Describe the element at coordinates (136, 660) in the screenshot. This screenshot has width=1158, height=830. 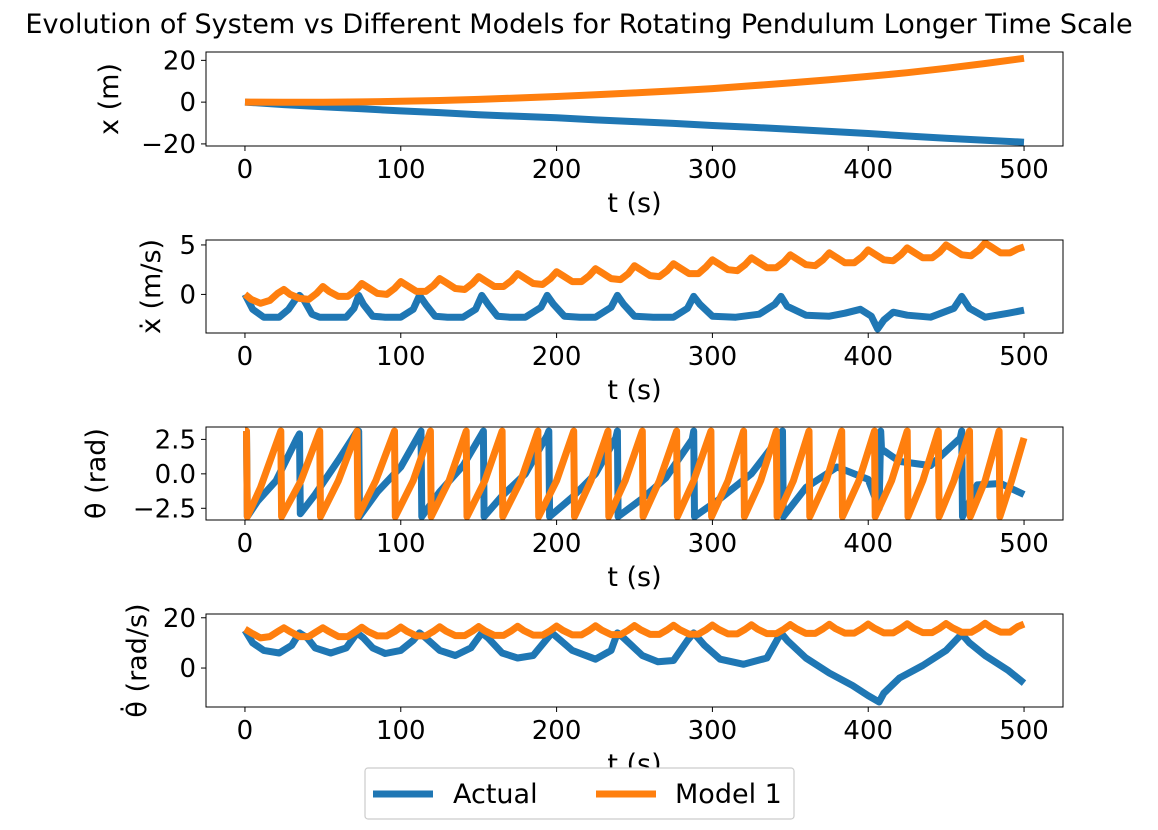
I see `y-axis-label: θ̇ (rad/s)` at that location.